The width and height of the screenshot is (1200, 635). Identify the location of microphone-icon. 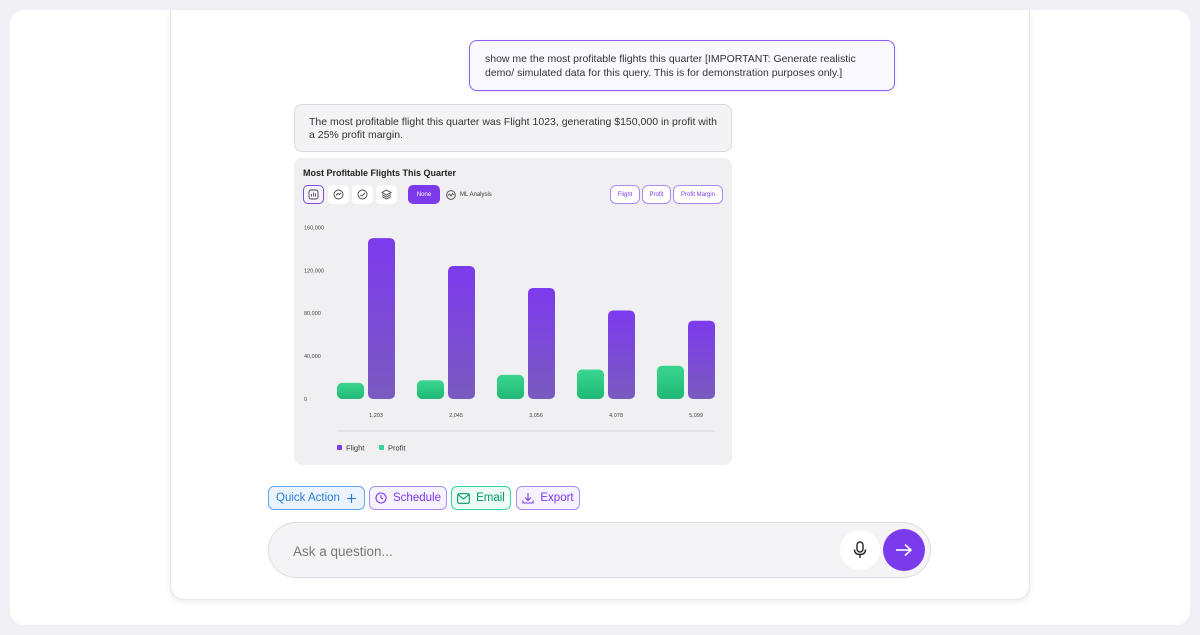
(860, 549).